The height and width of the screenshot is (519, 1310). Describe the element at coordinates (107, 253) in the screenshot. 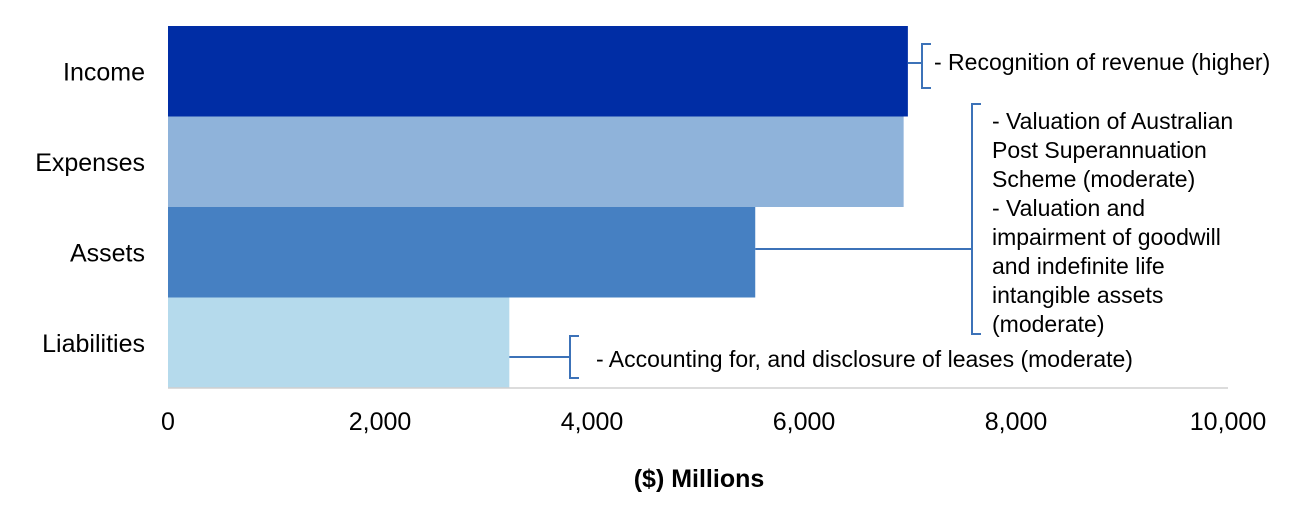

I see `category-label-assets: Assets` at that location.